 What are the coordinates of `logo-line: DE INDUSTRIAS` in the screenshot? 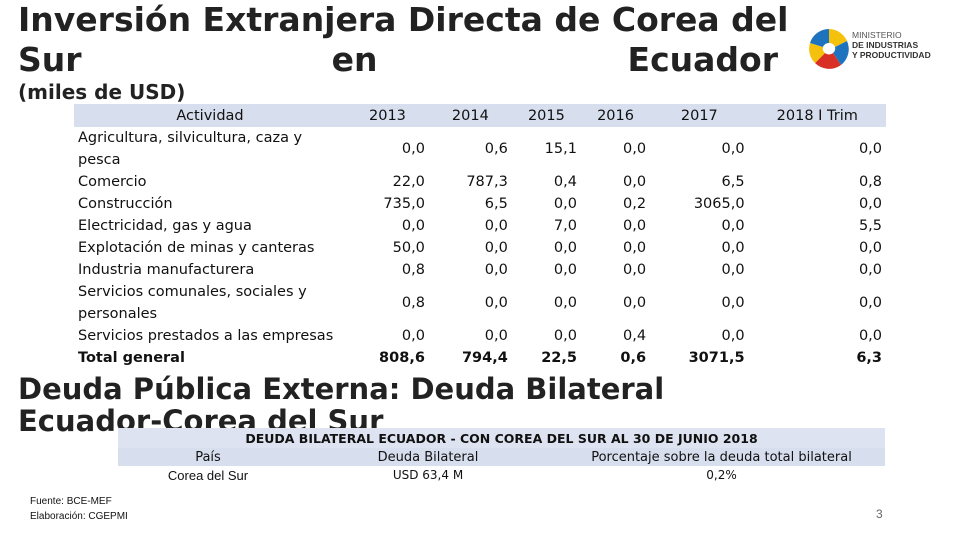 It's located at (885, 45).